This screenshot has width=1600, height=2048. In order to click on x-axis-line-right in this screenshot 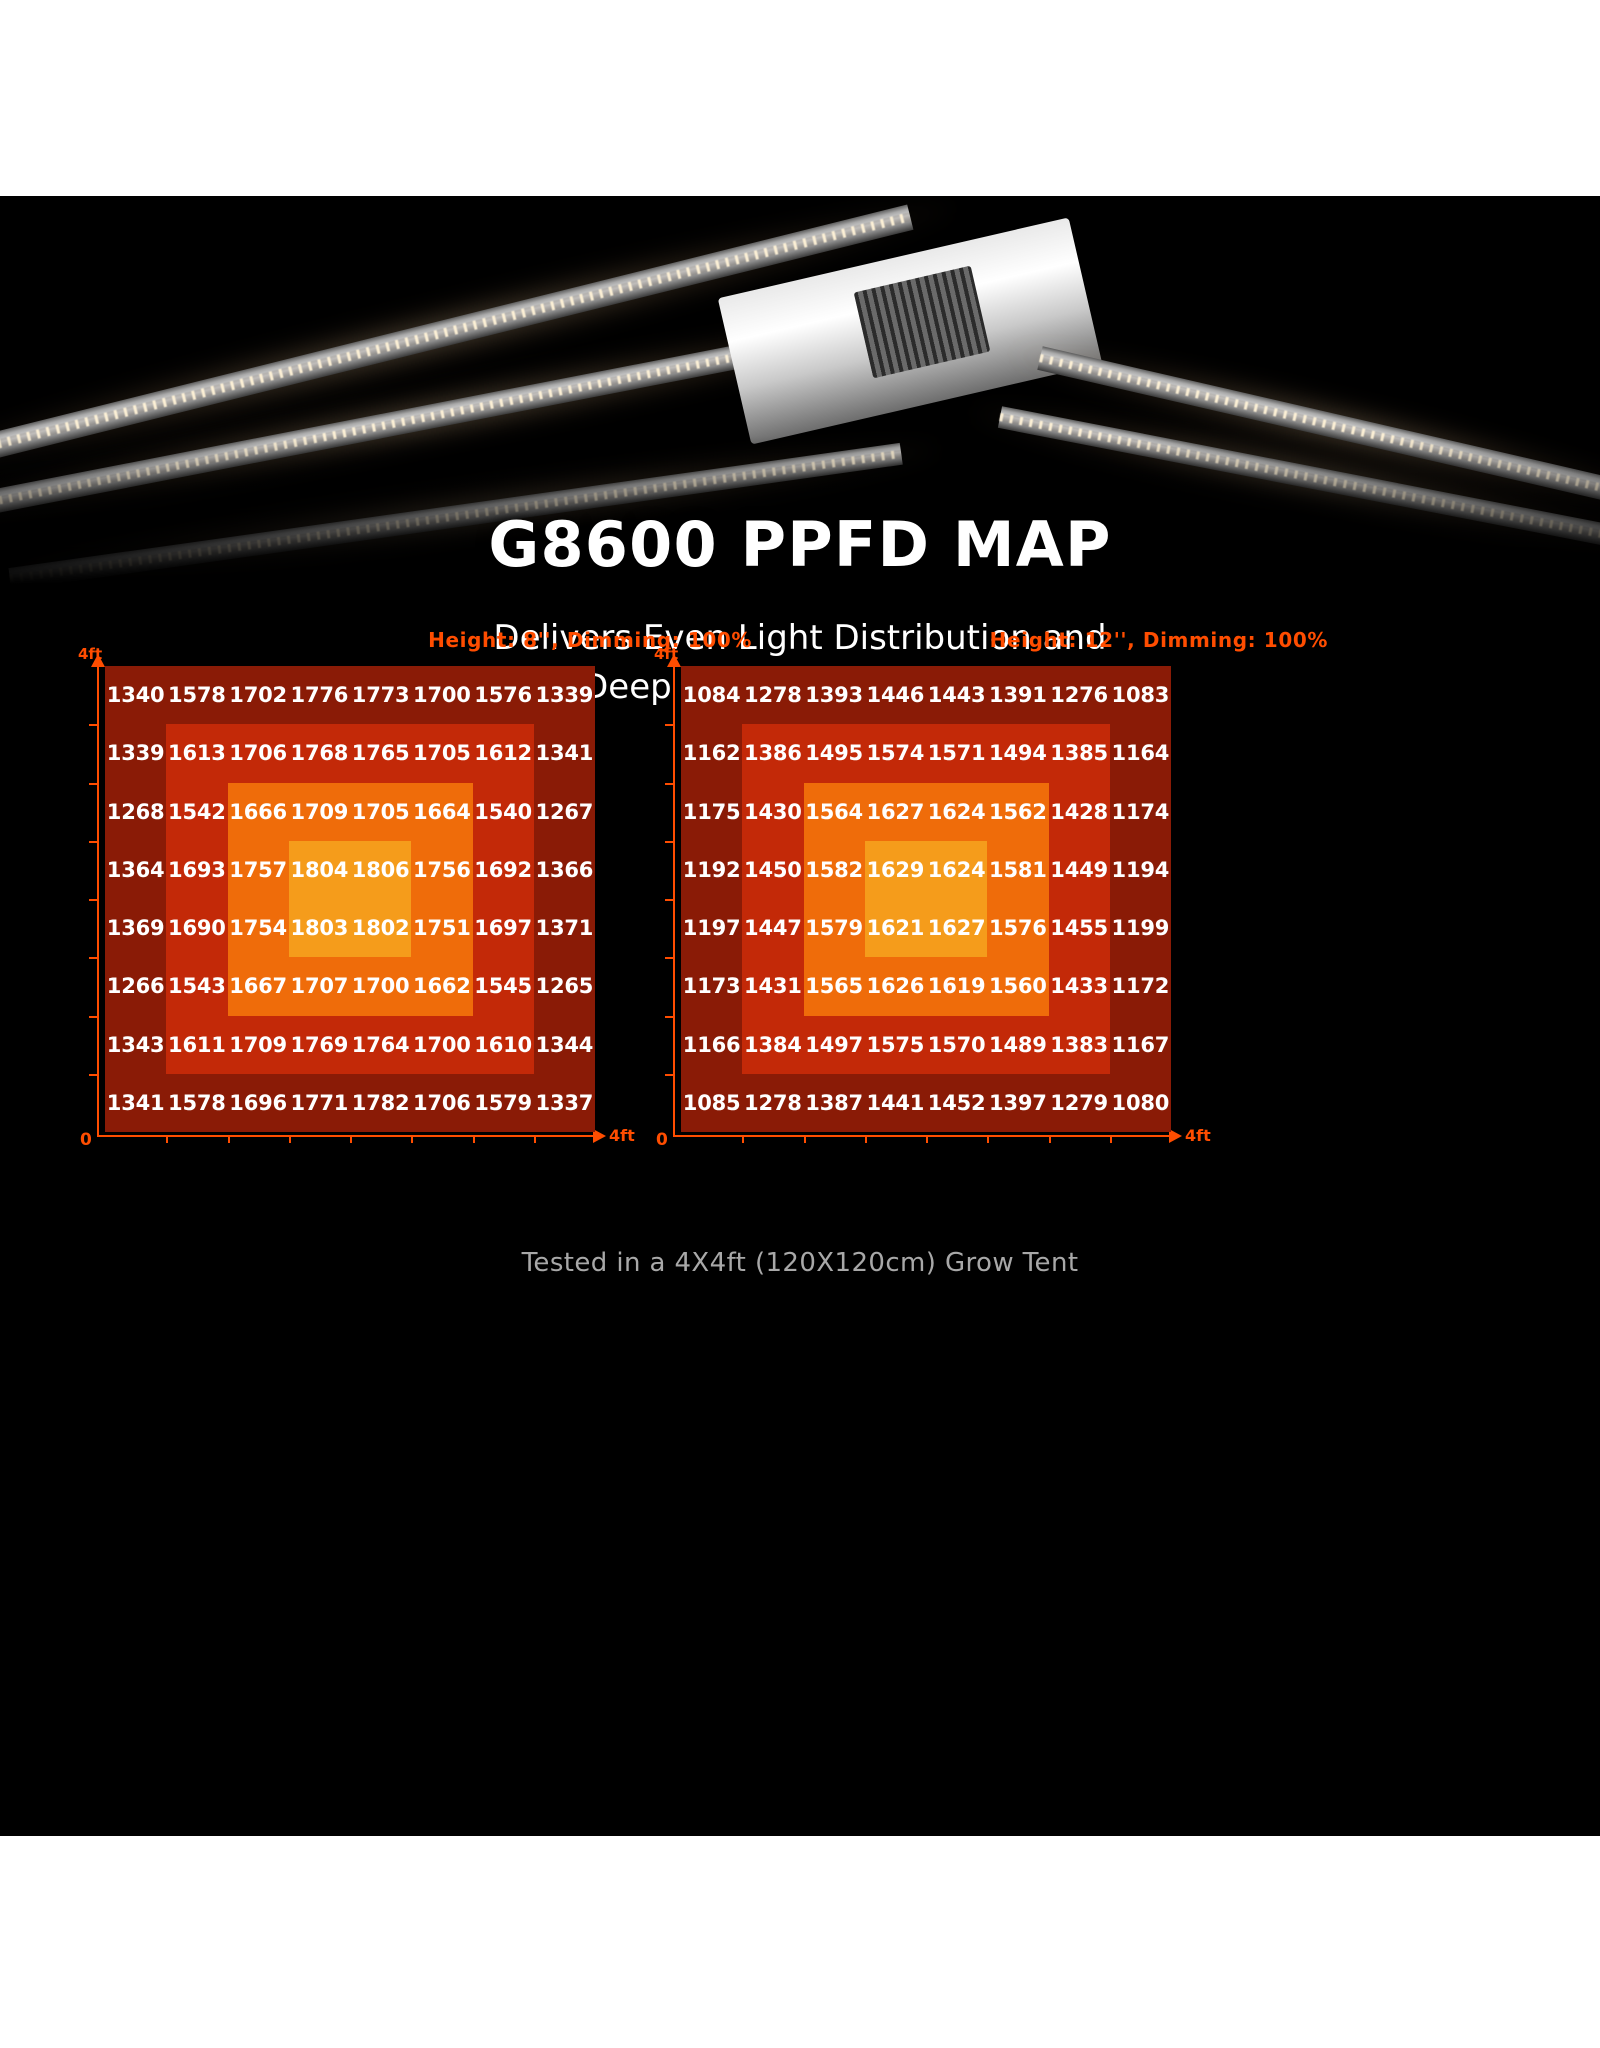, I will do `click(922, 1136)`.